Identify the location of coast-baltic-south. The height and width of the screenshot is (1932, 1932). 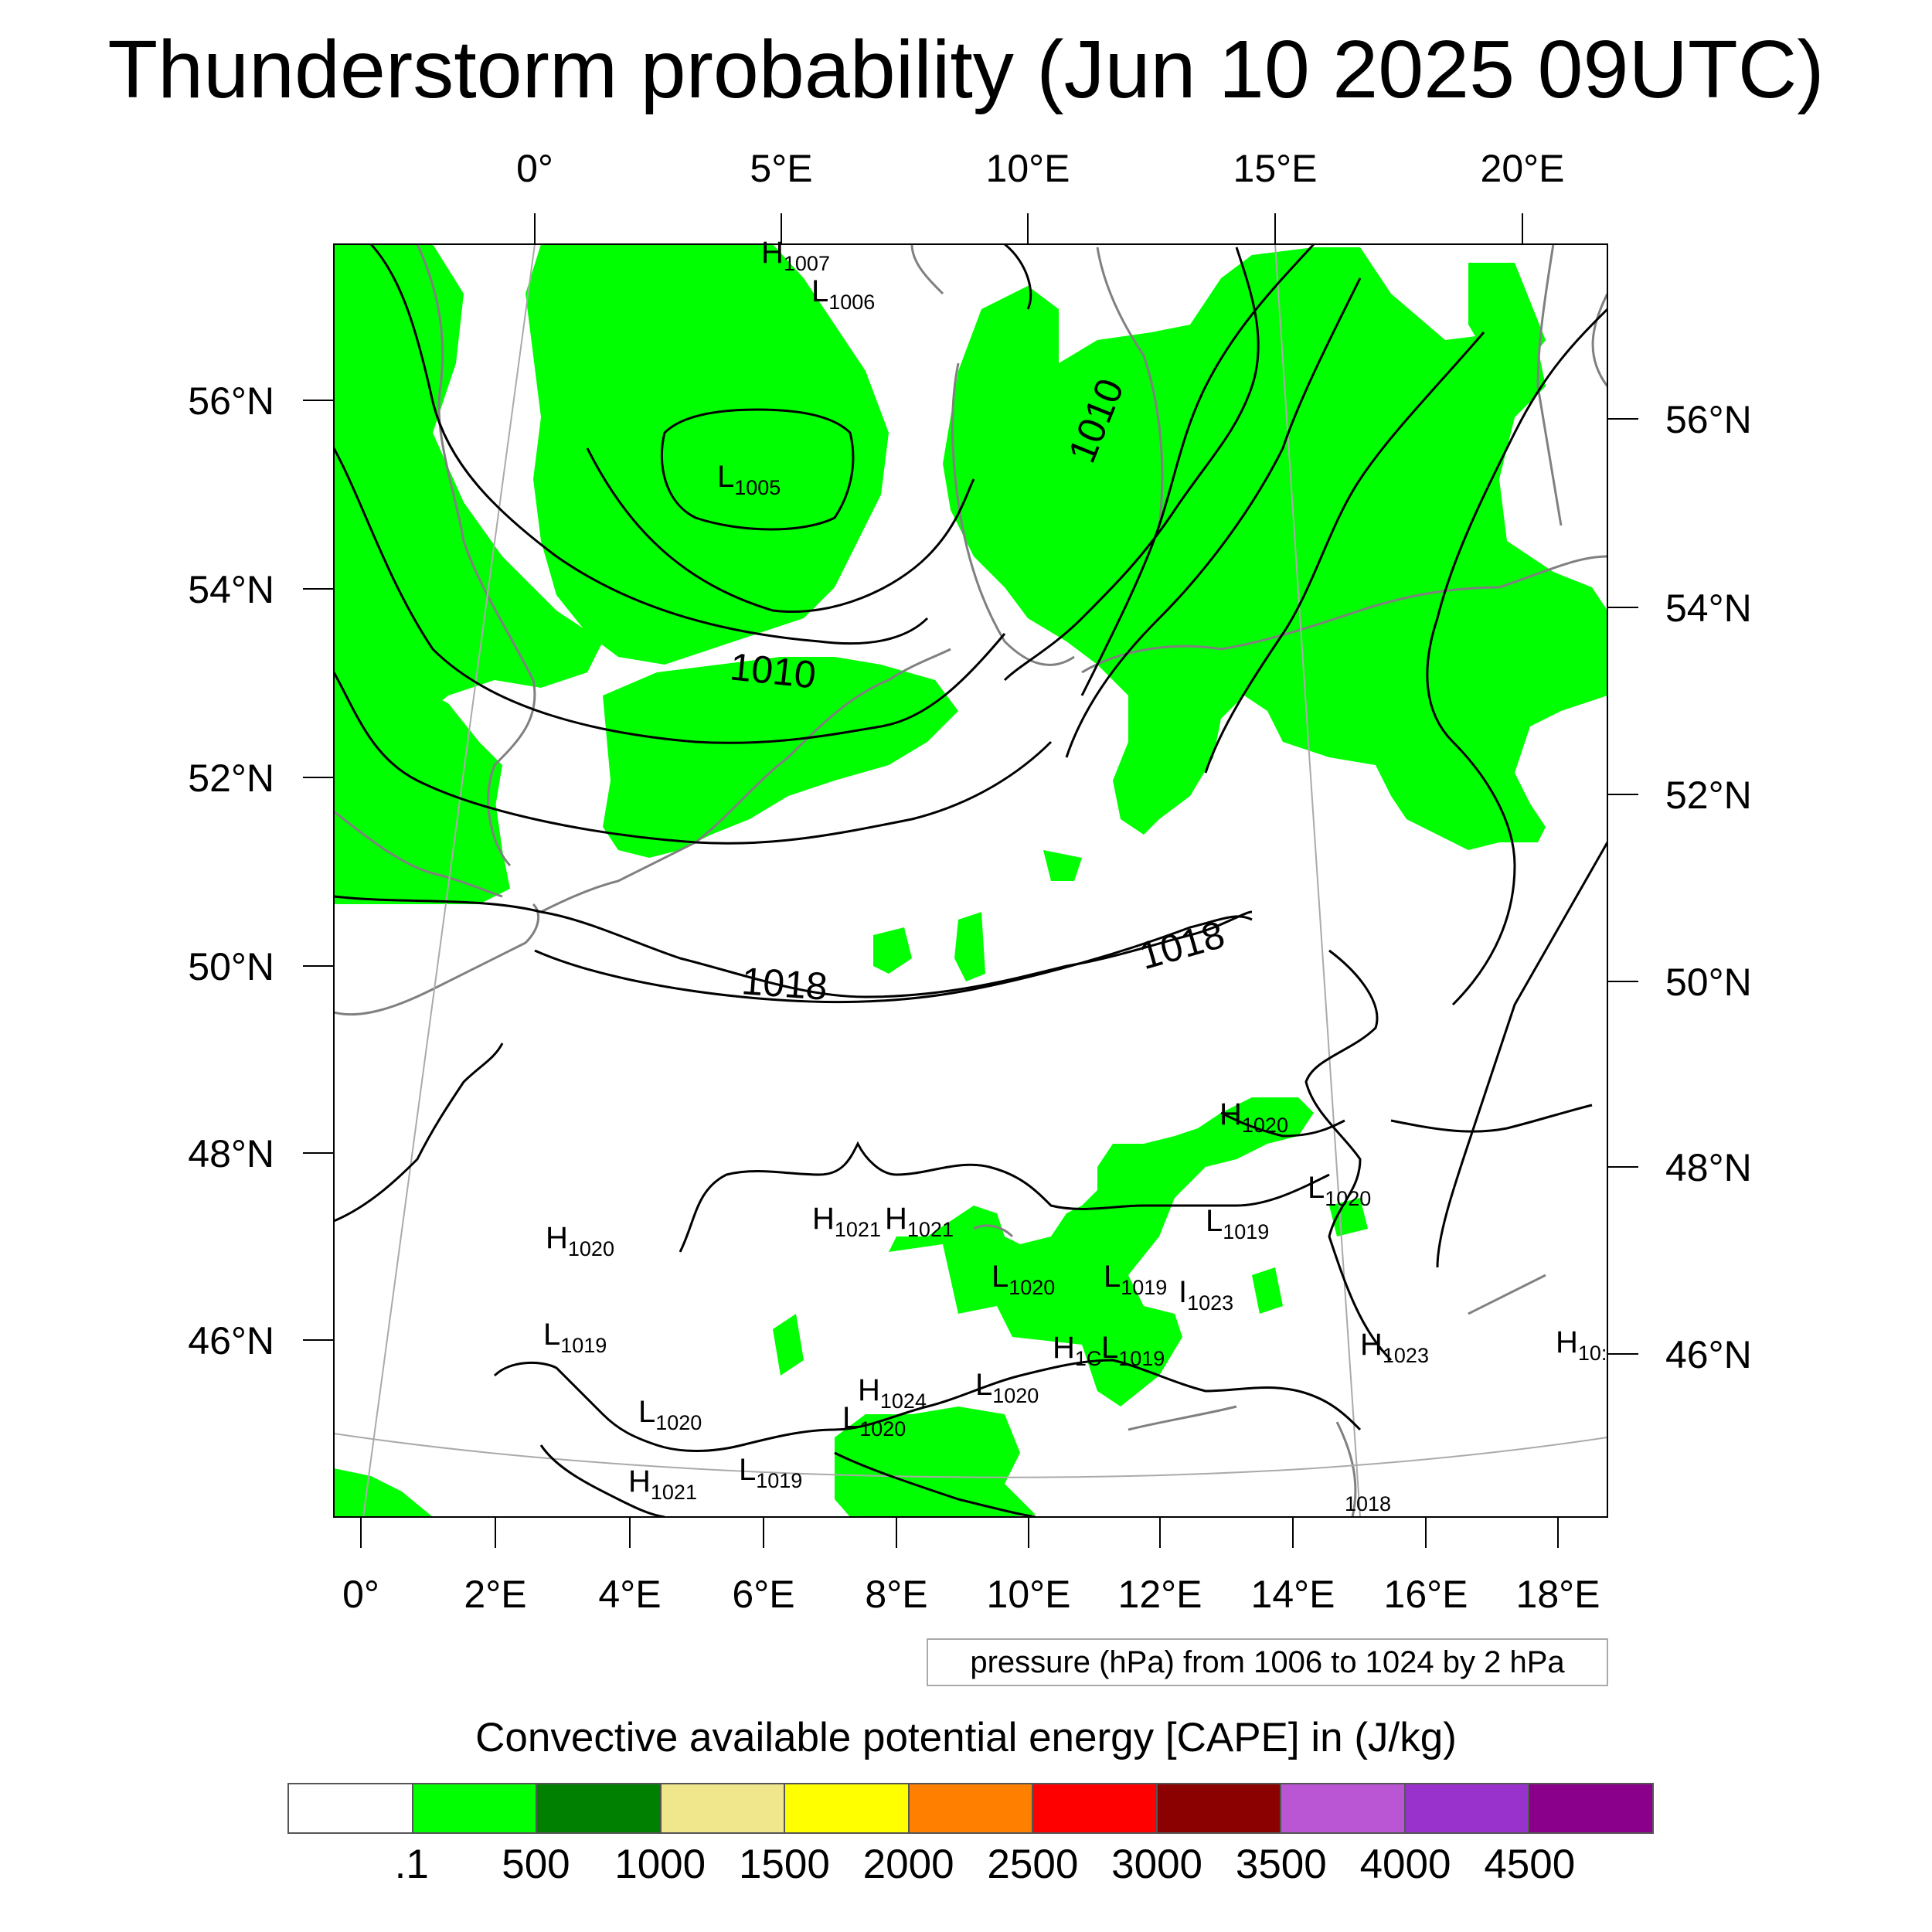
(1344, 614).